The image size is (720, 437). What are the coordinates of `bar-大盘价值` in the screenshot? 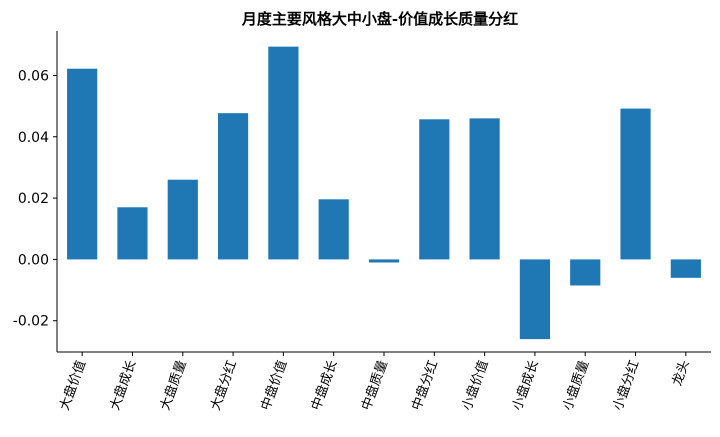 It's located at (82, 164).